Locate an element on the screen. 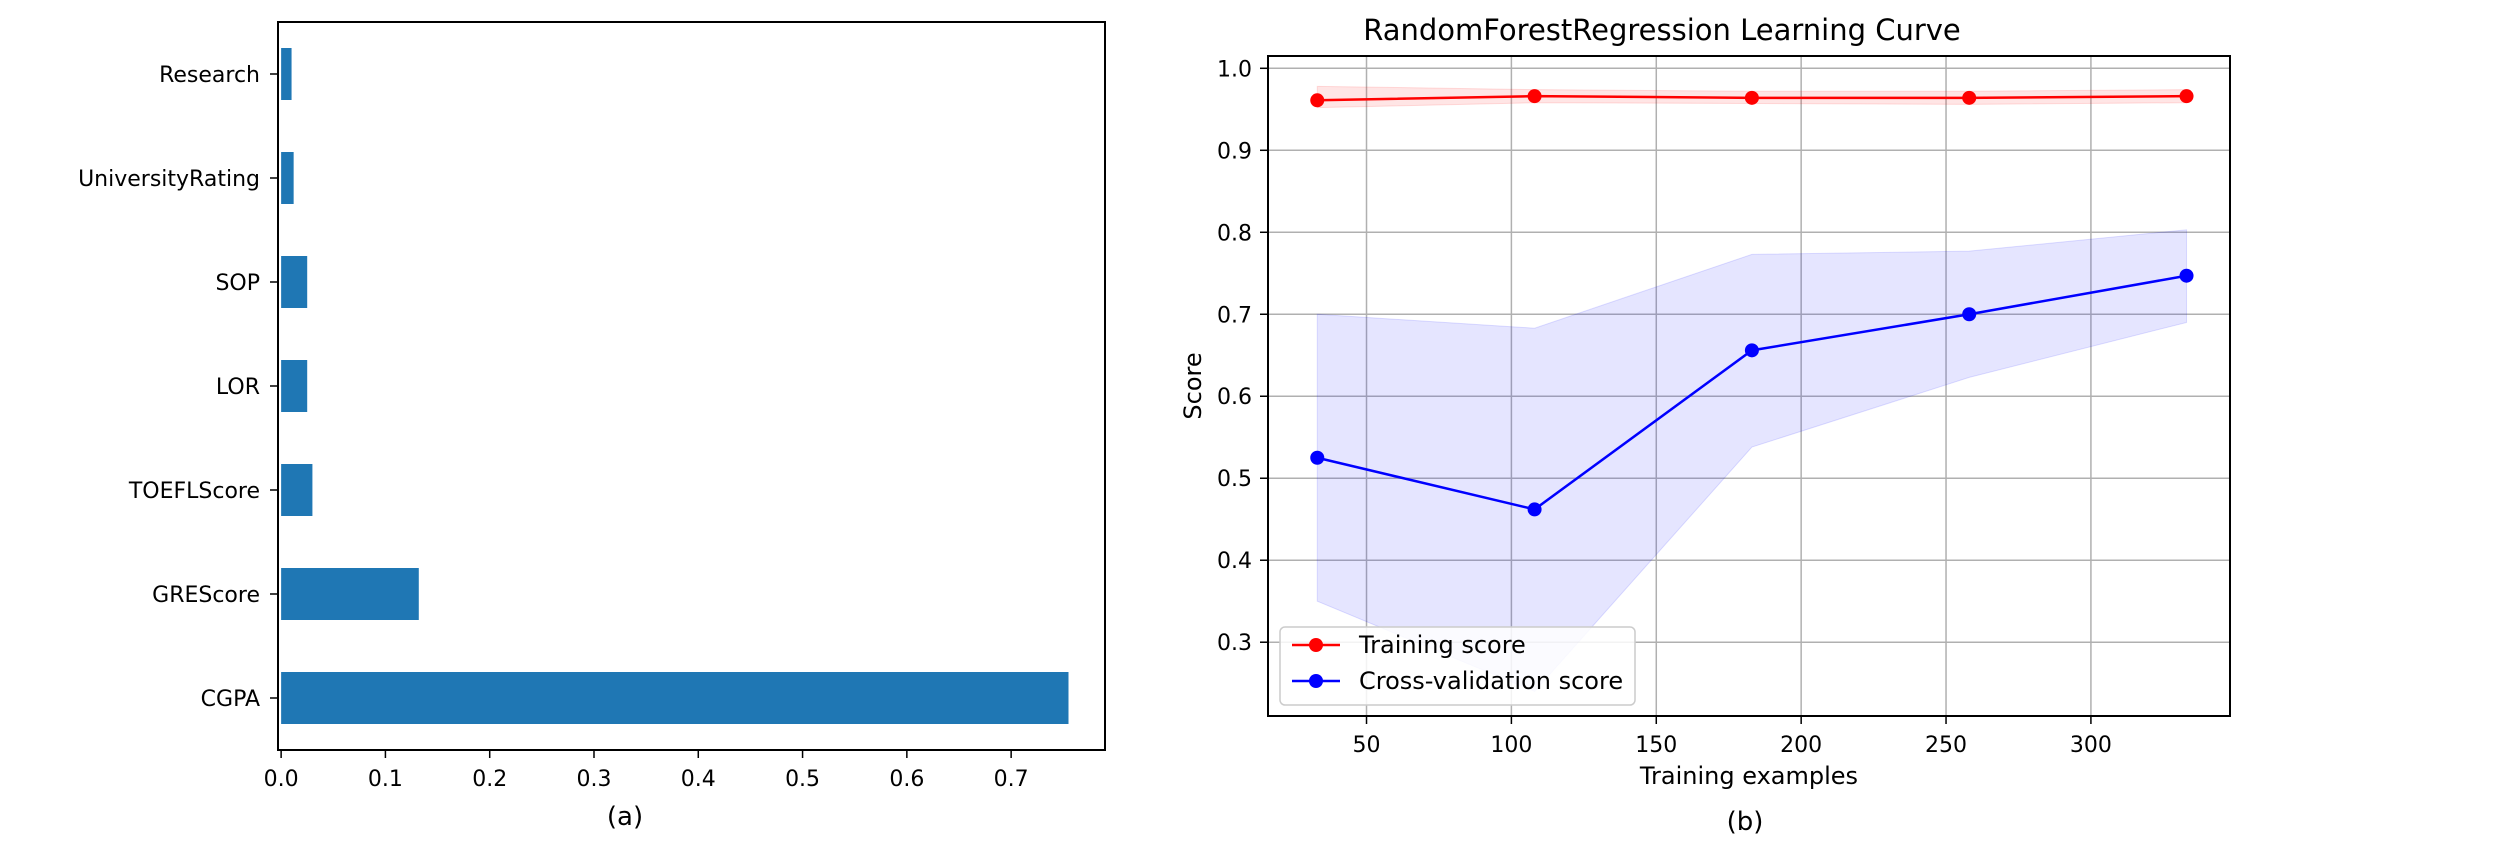  legend-label-training: Training score is located at coordinates (1442, 645).